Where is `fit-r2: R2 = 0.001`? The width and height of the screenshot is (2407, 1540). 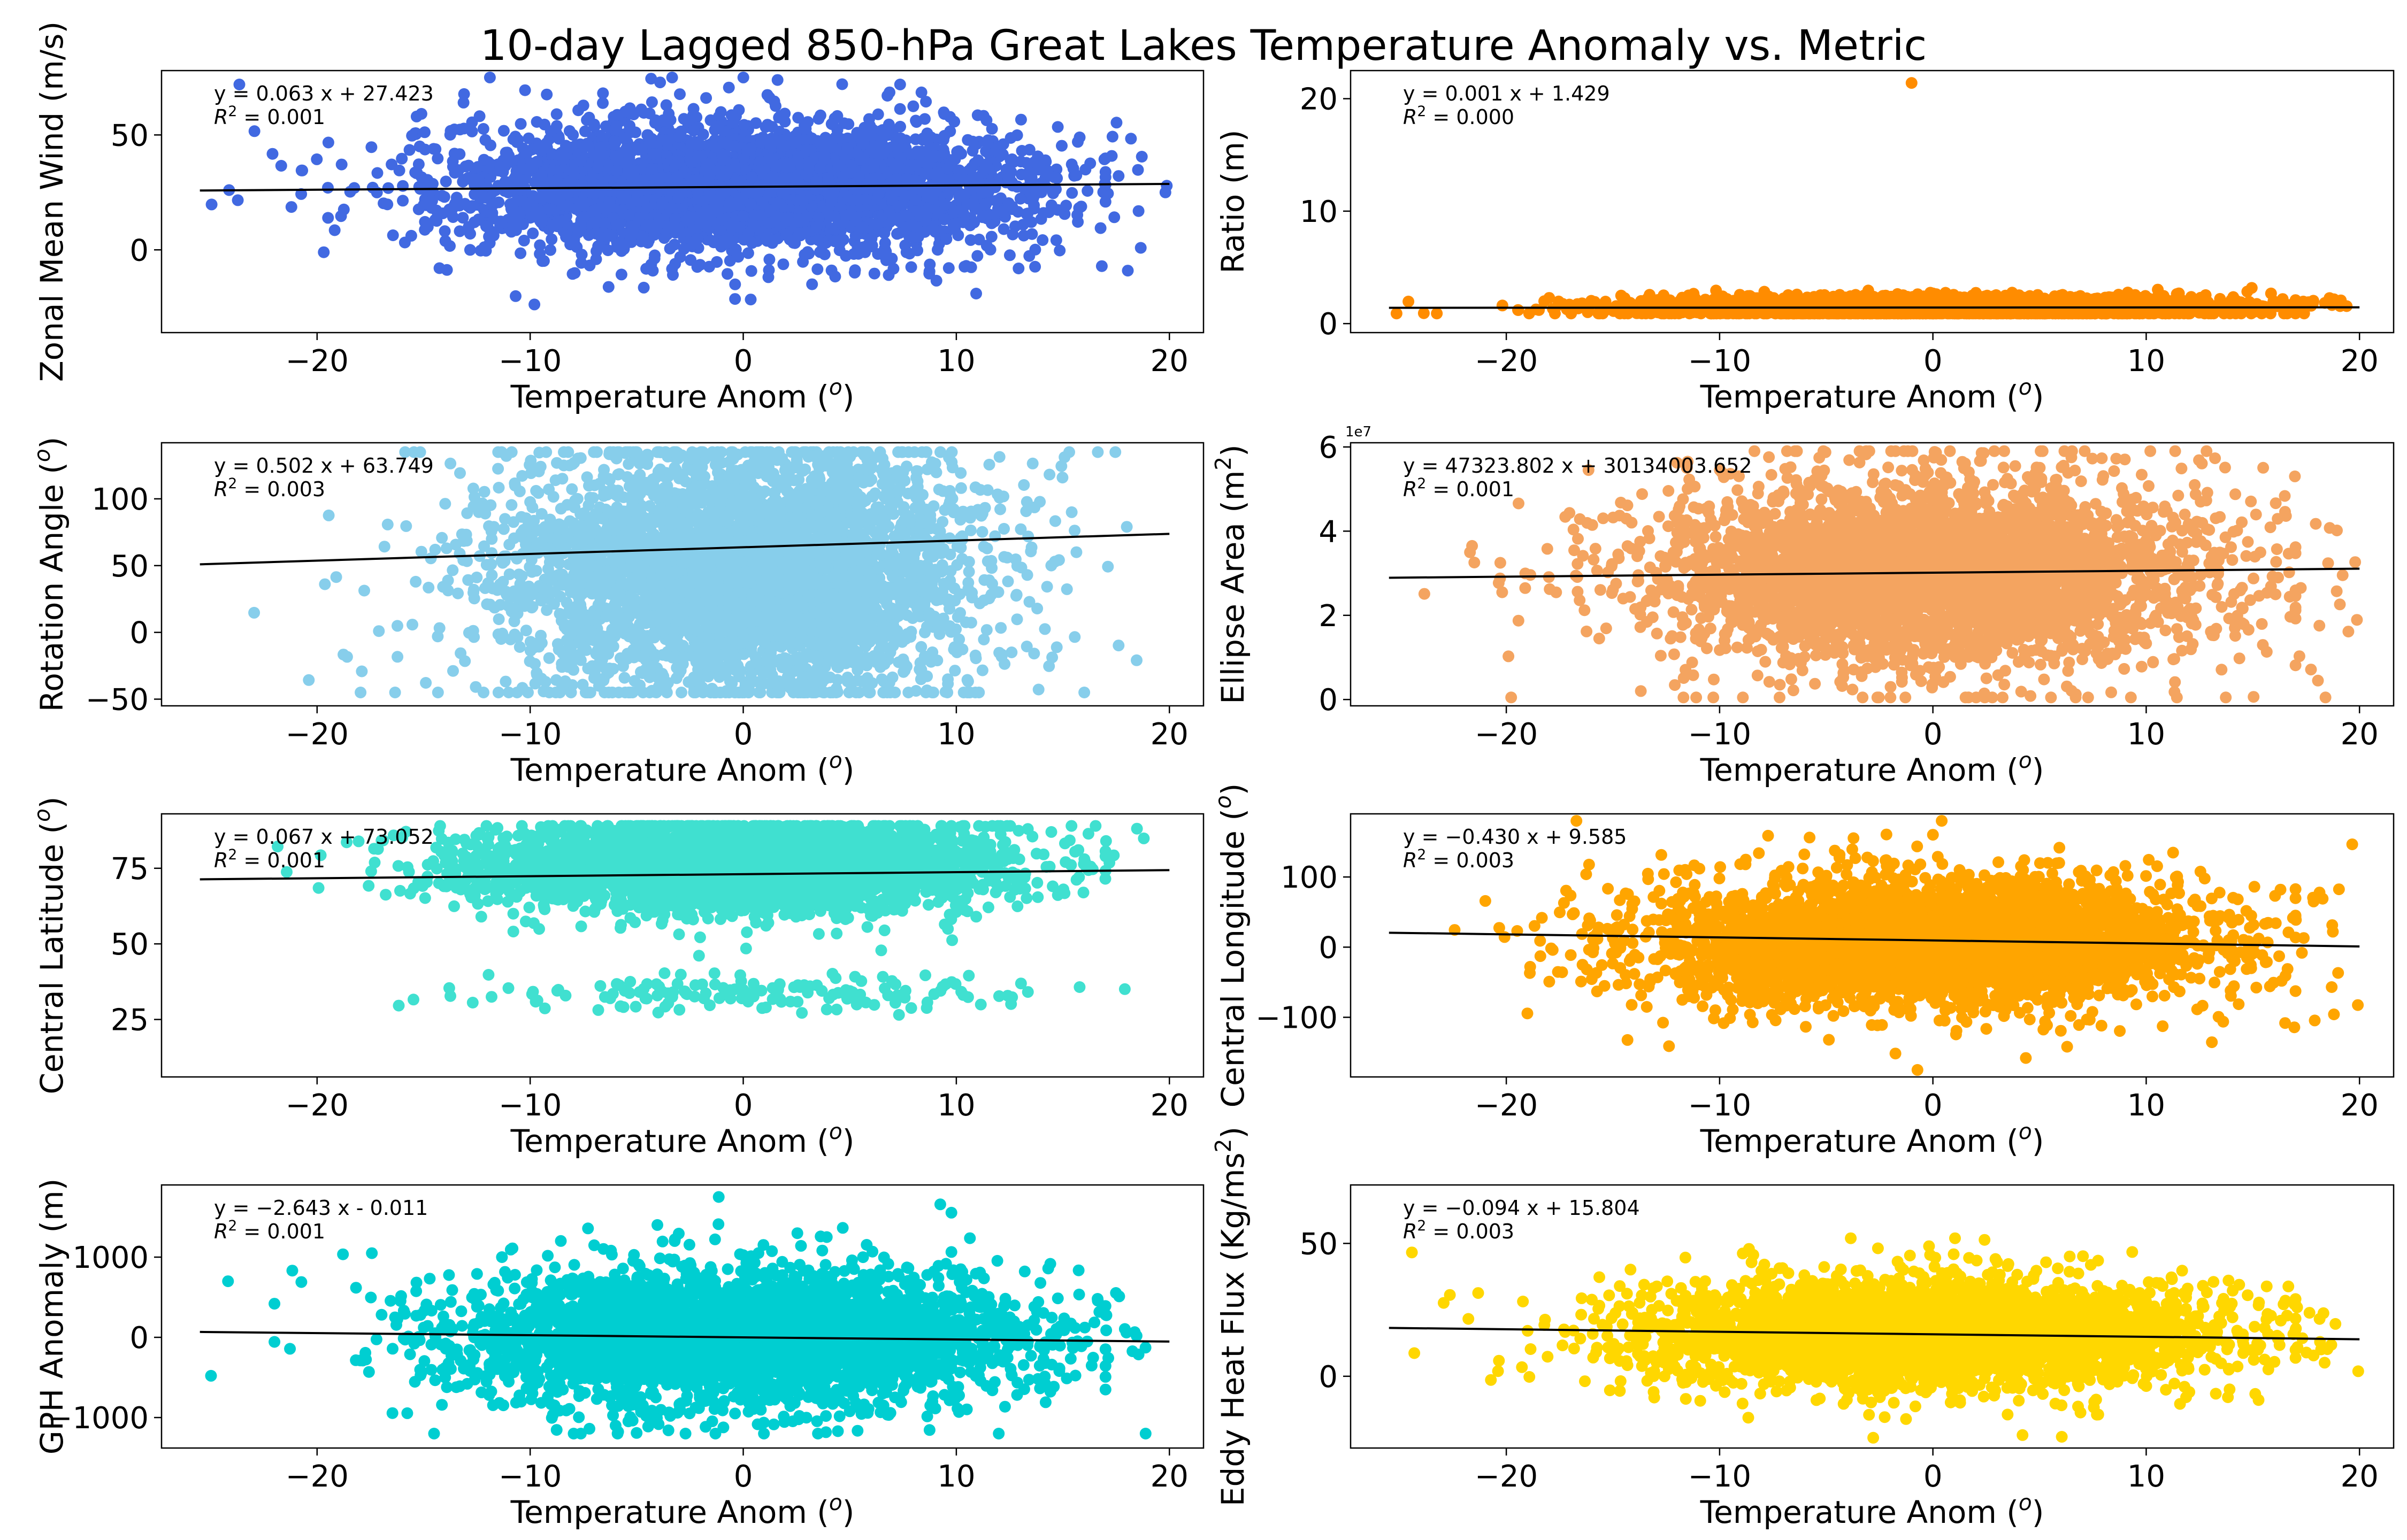
fit-r2: R2 = 0.001 is located at coordinates (269, 116).